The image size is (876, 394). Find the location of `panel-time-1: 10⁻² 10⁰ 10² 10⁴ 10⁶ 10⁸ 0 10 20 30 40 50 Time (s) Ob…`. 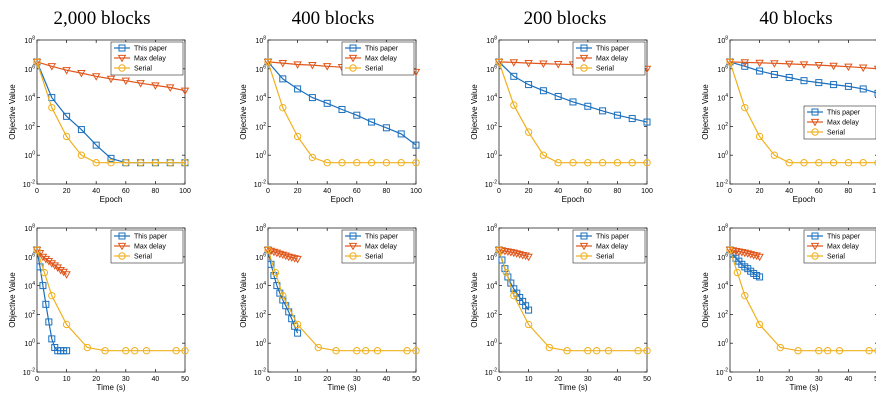

panel-time-1: 10⁻² 10⁰ 10² 10⁴ 10⁶ 10⁸ 0 10 20 30 40 50 Time (s) Ob… is located at coordinates (98, 308).